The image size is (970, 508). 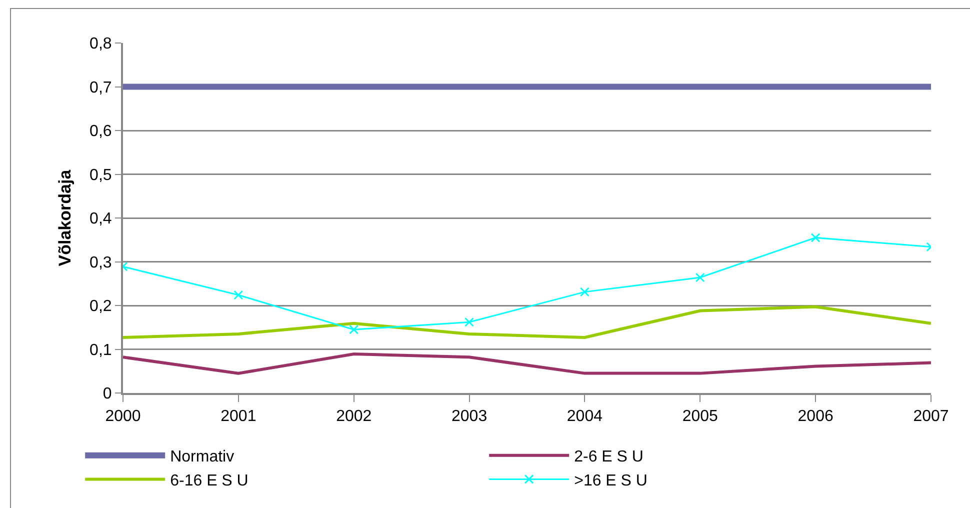 I want to click on y-axis-title: Võlakordaja, so click(x=65, y=217).